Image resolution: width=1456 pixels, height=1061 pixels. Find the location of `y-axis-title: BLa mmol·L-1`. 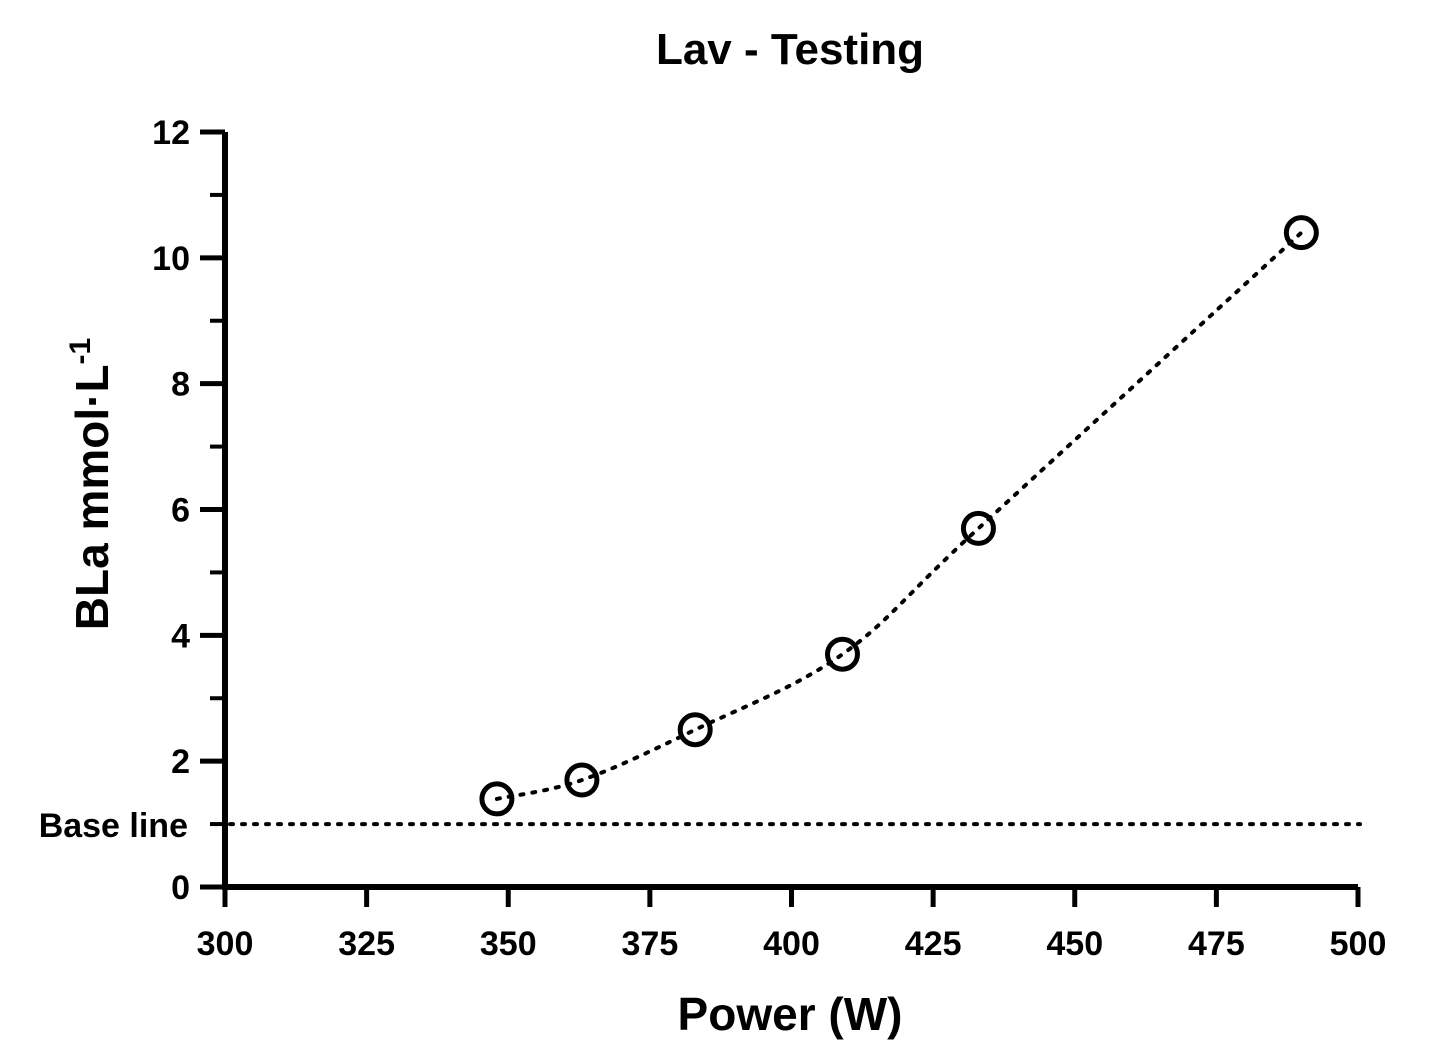

y-axis-title: BLa mmol·L-1 is located at coordinates (91, 484).